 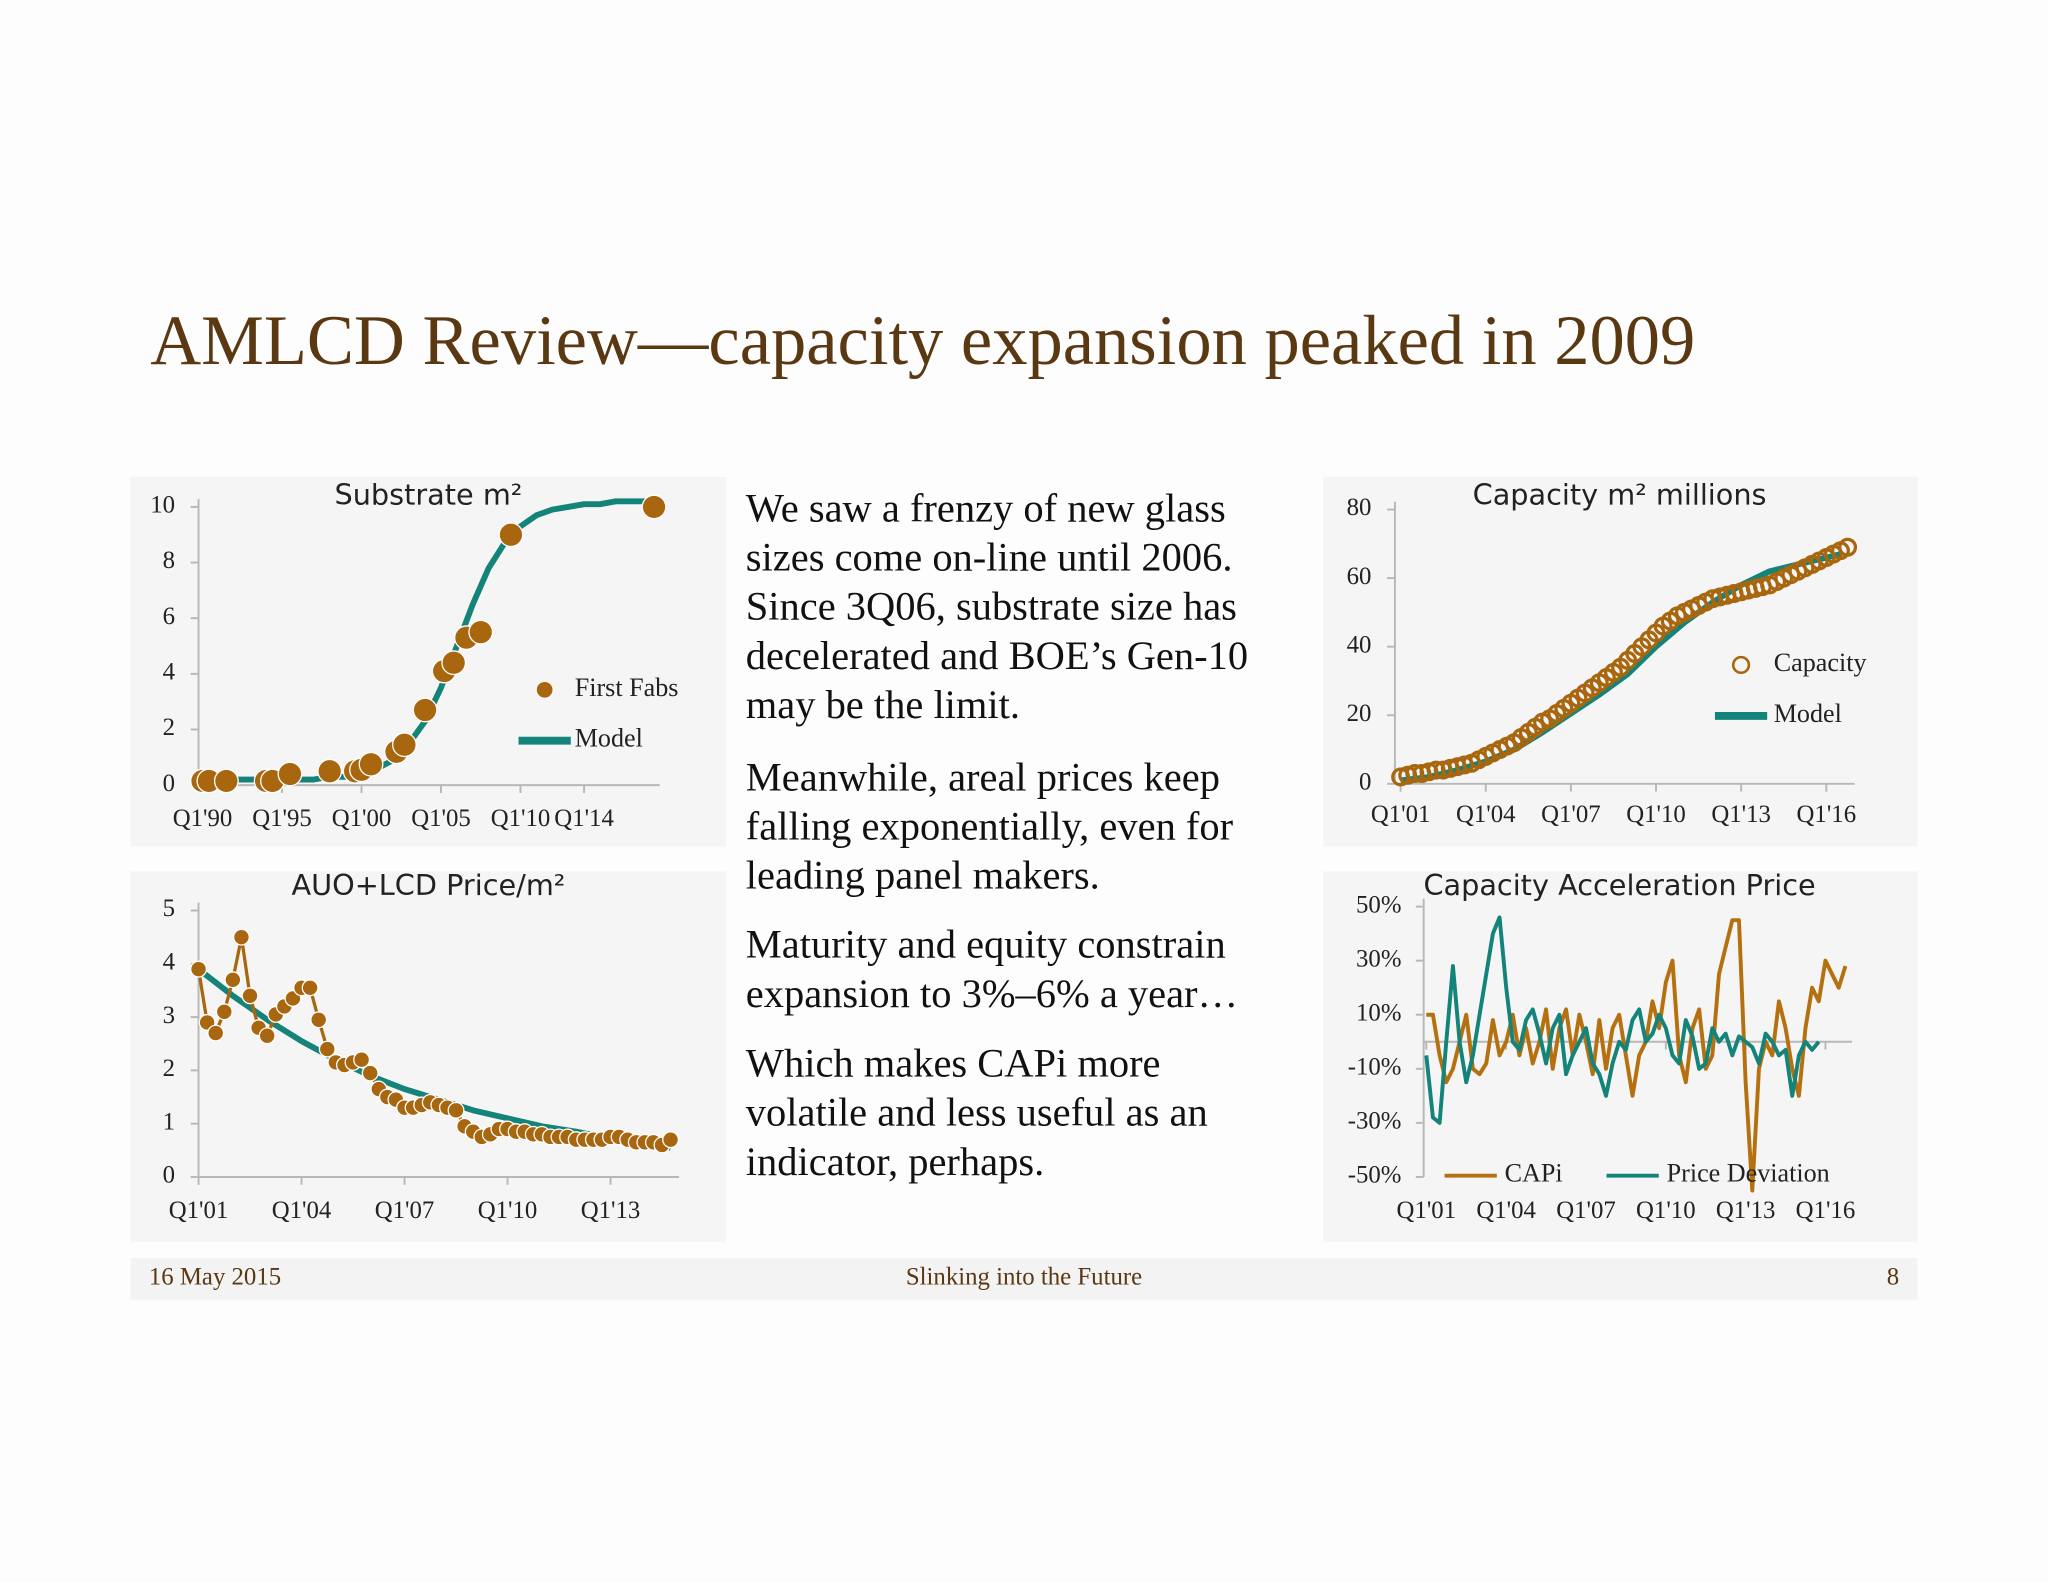 What do you see at coordinates (1378, 1012) in the screenshot?
I see `y-tick-label: 10%` at bounding box center [1378, 1012].